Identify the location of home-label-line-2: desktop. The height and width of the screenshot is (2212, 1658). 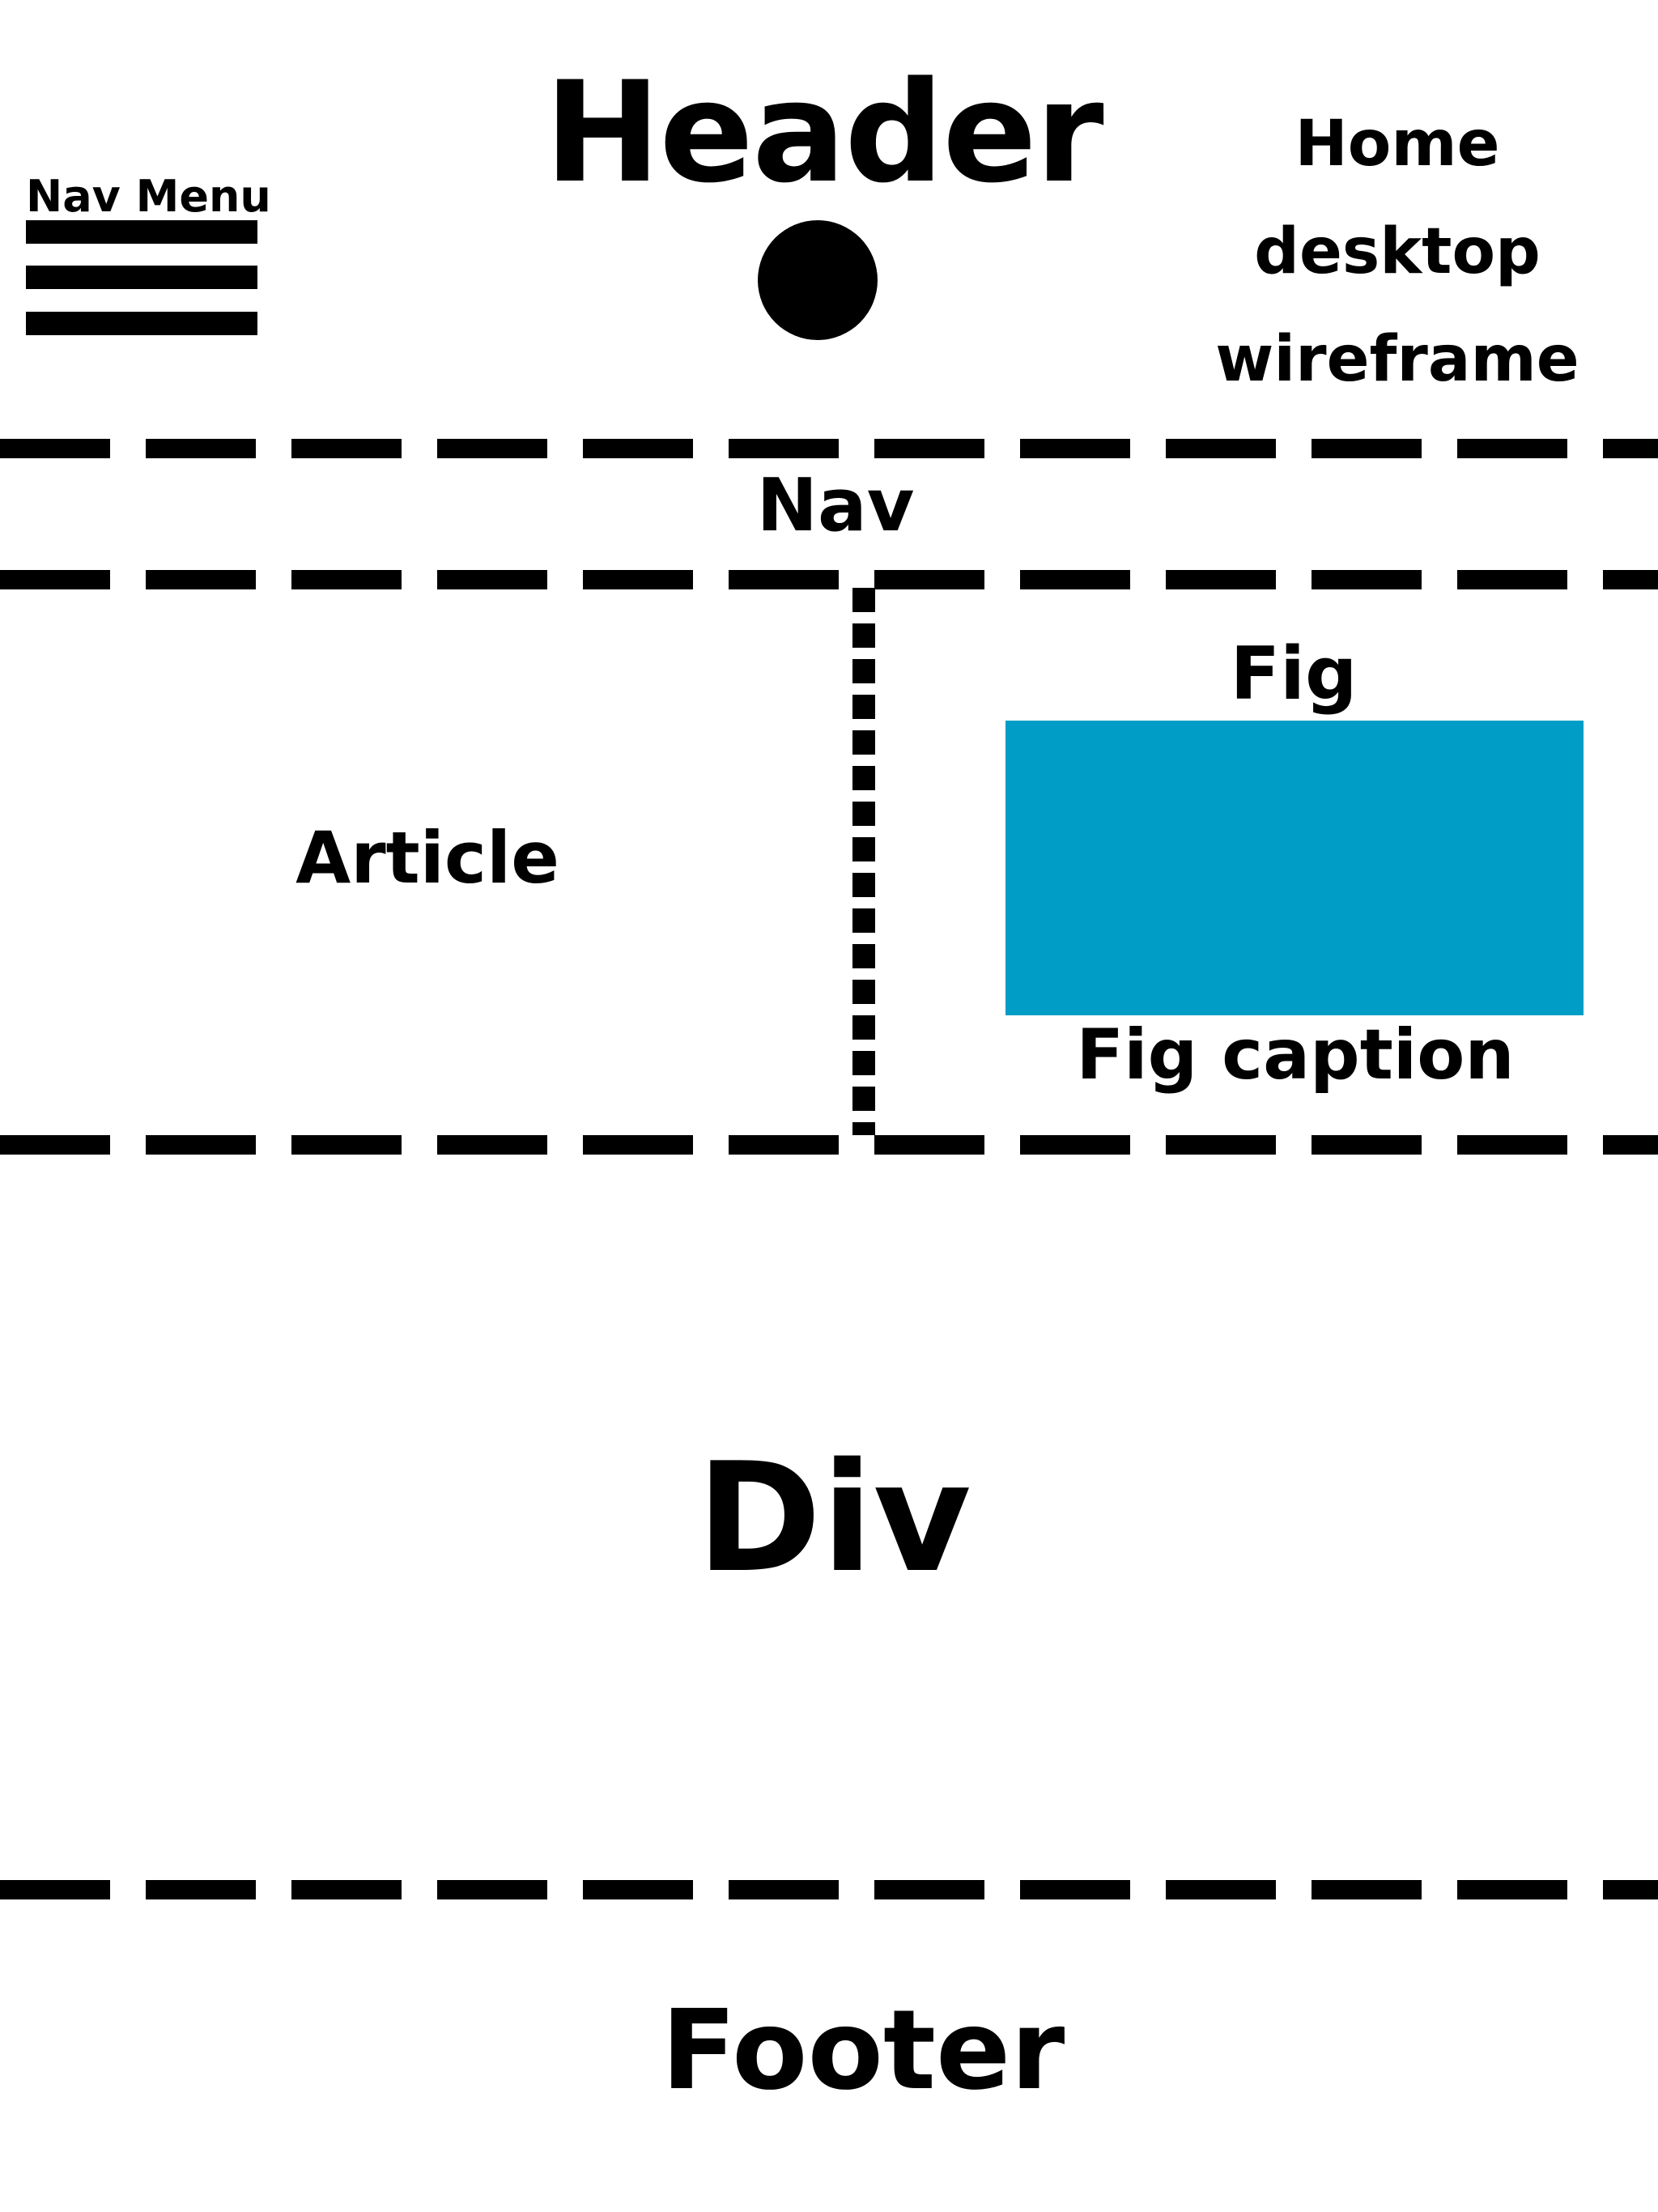
(1397, 252).